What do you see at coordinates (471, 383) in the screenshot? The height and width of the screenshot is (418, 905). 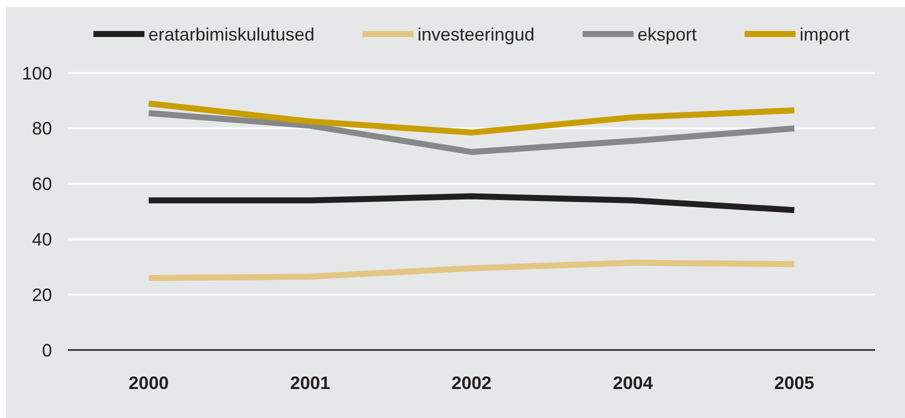 I see `x-tick-label: 2002` at bounding box center [471, 383].